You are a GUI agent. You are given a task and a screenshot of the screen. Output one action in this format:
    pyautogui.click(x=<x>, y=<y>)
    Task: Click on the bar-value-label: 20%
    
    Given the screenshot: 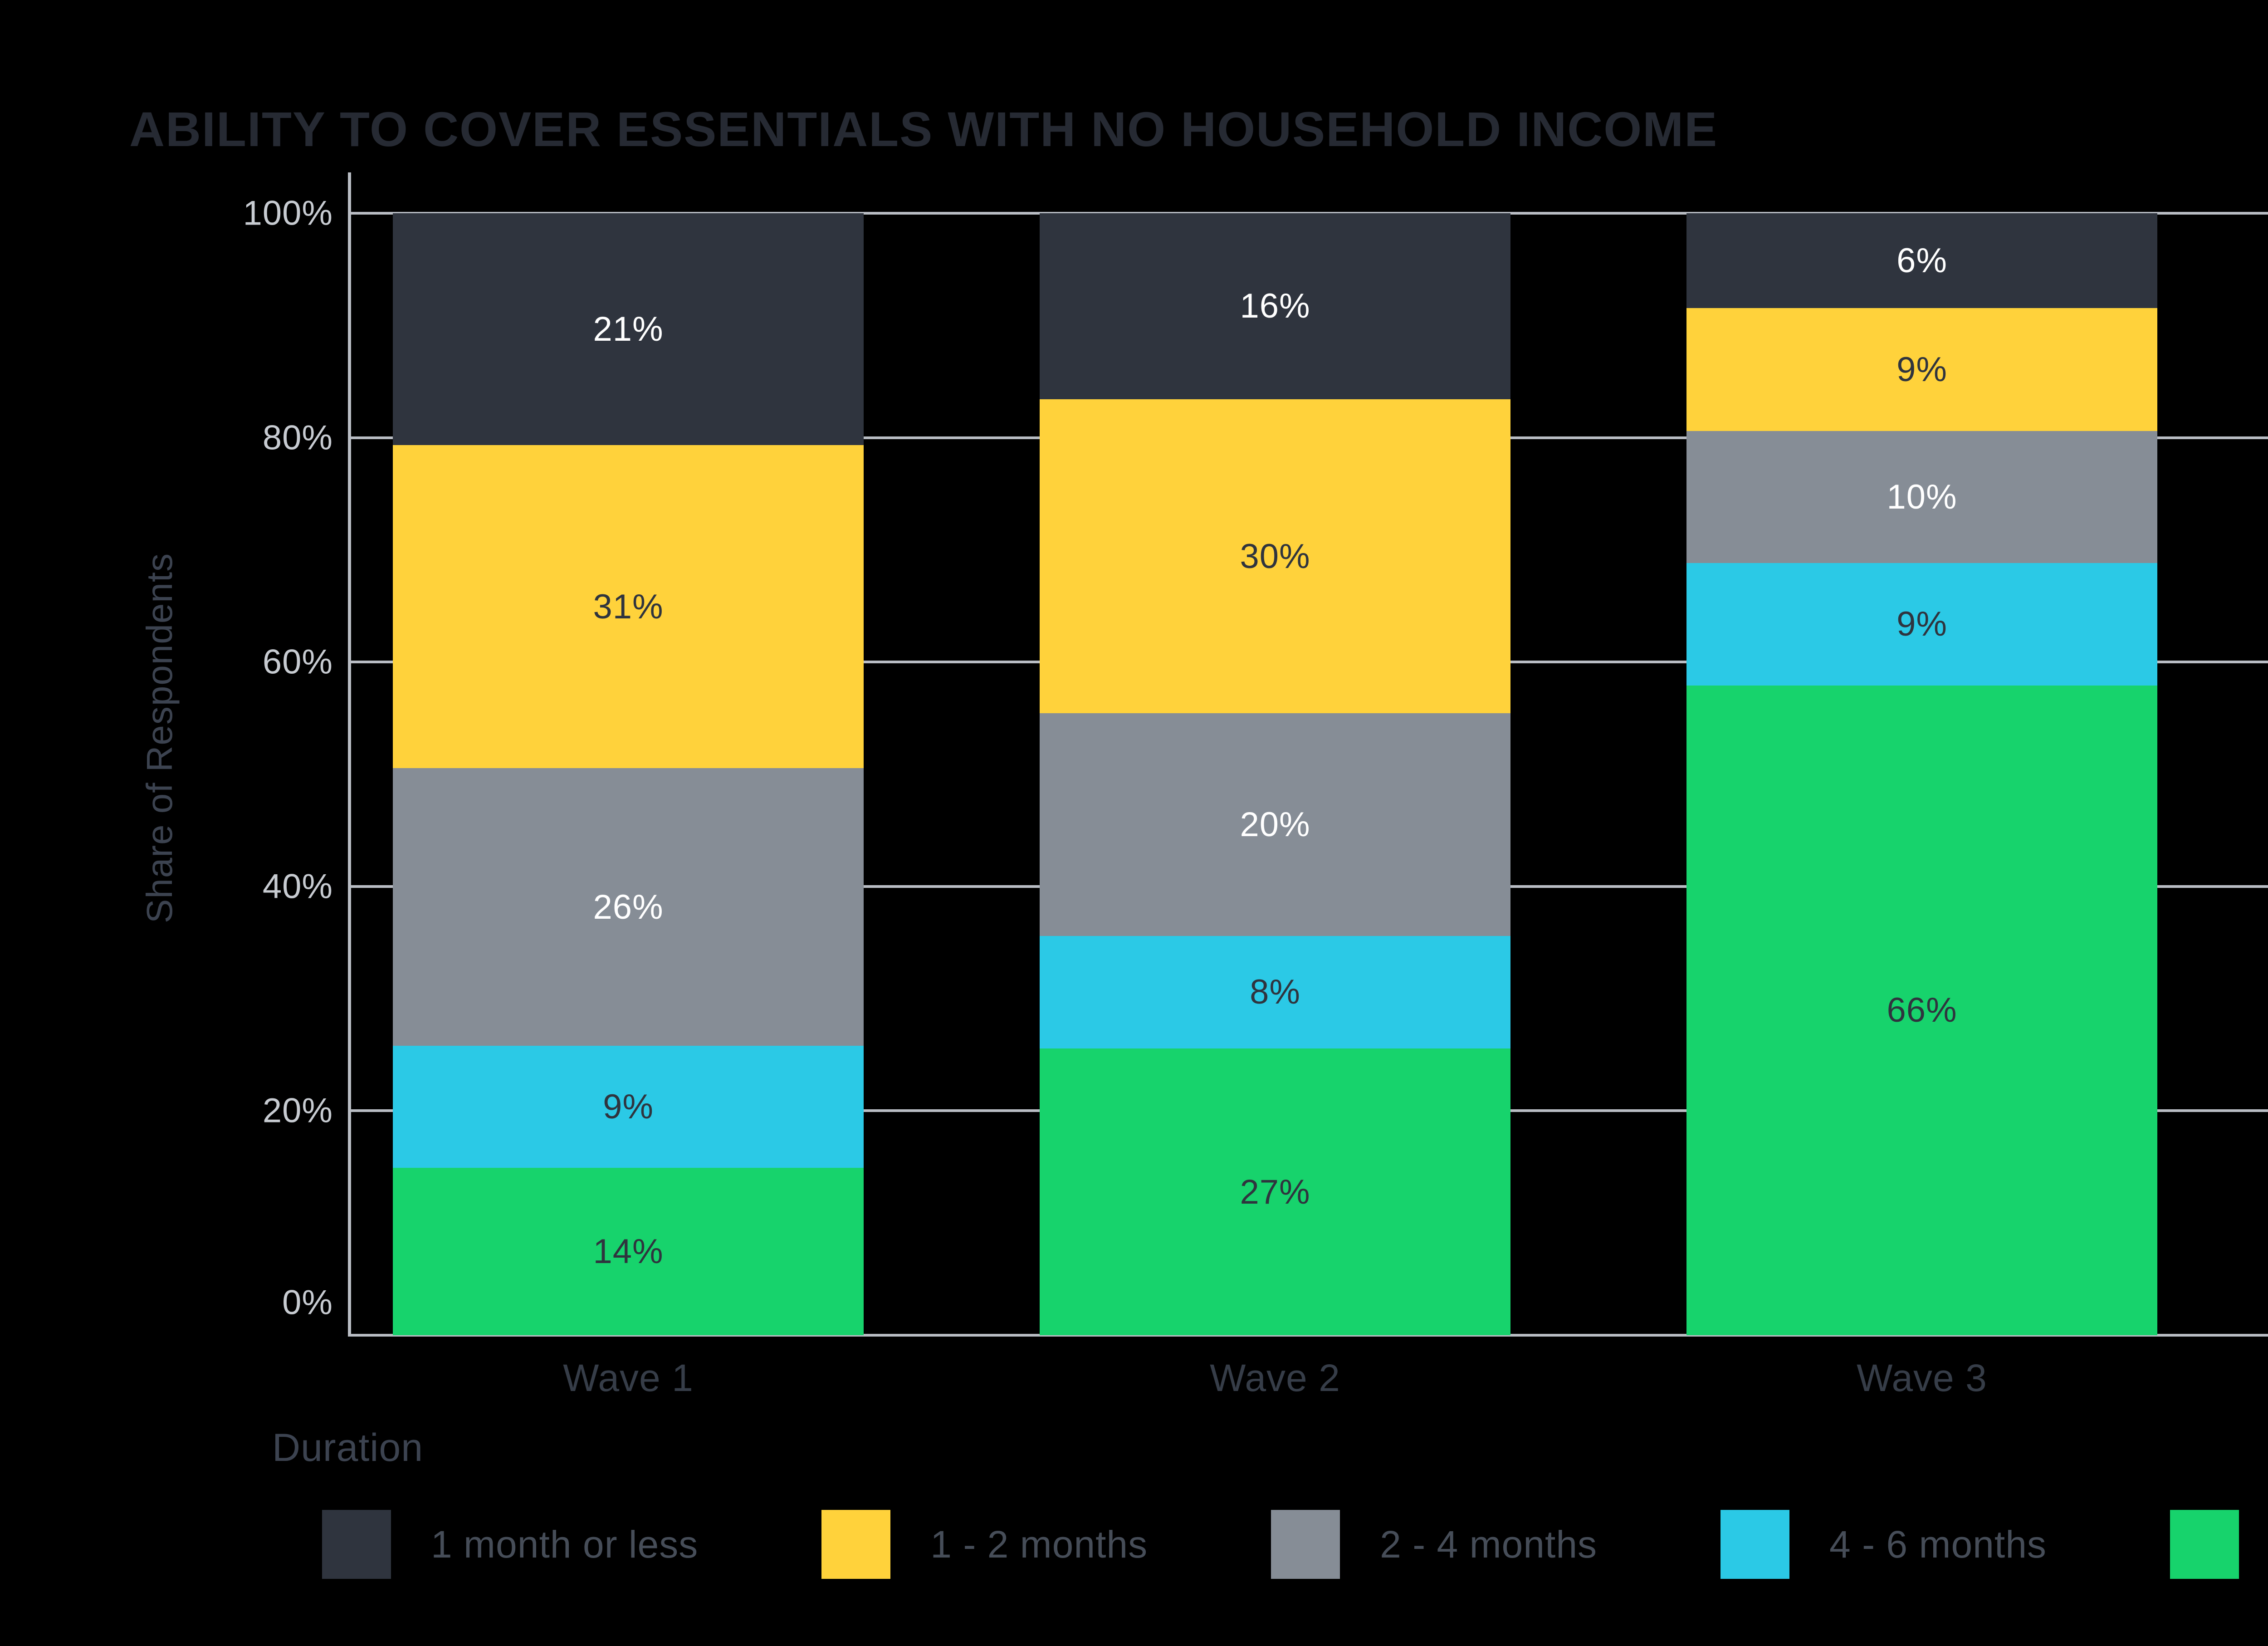 What is the action you would take?
    pyautogui.click(x=1275, y=824)
    